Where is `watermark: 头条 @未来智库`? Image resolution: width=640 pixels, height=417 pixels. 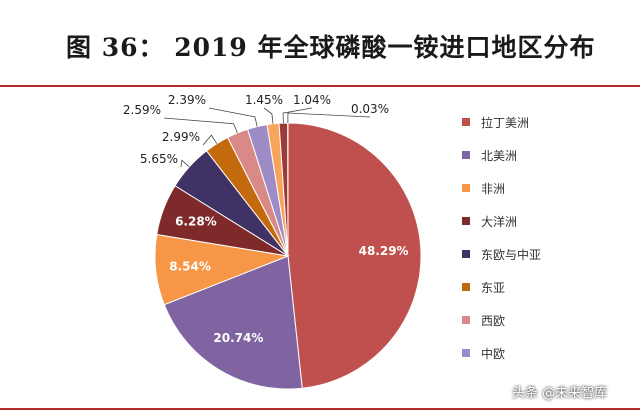 watermark: 头条 @未来智库 is located at coordinates (559, 391).